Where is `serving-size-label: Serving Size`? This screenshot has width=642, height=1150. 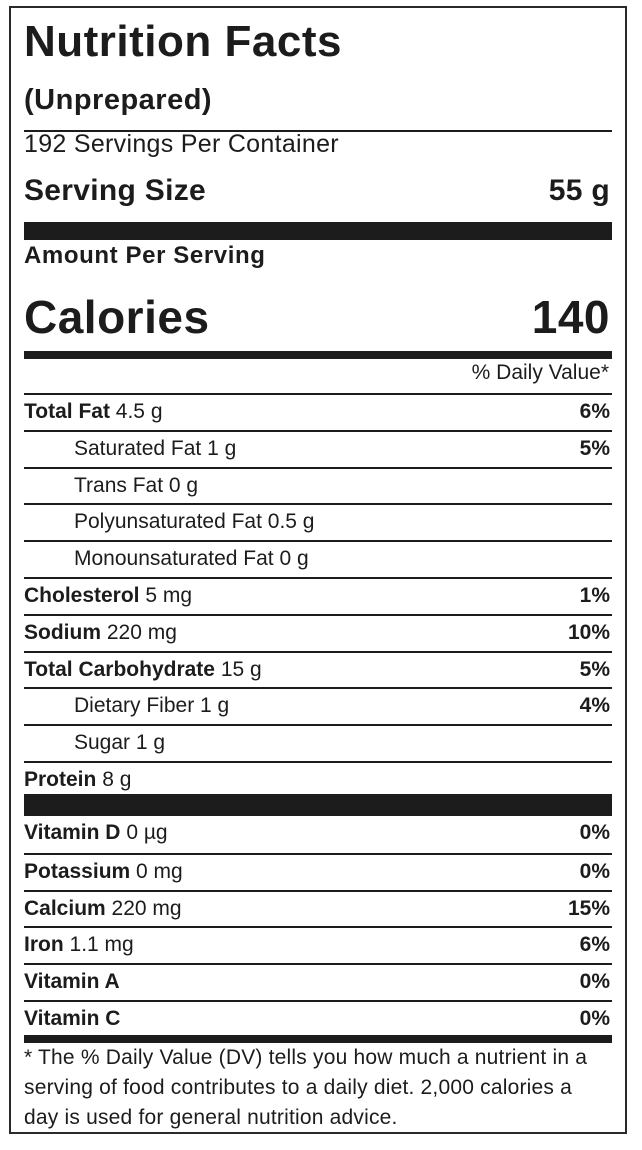
serving-size-label: Serving Size is located at coordinates (115, 190).